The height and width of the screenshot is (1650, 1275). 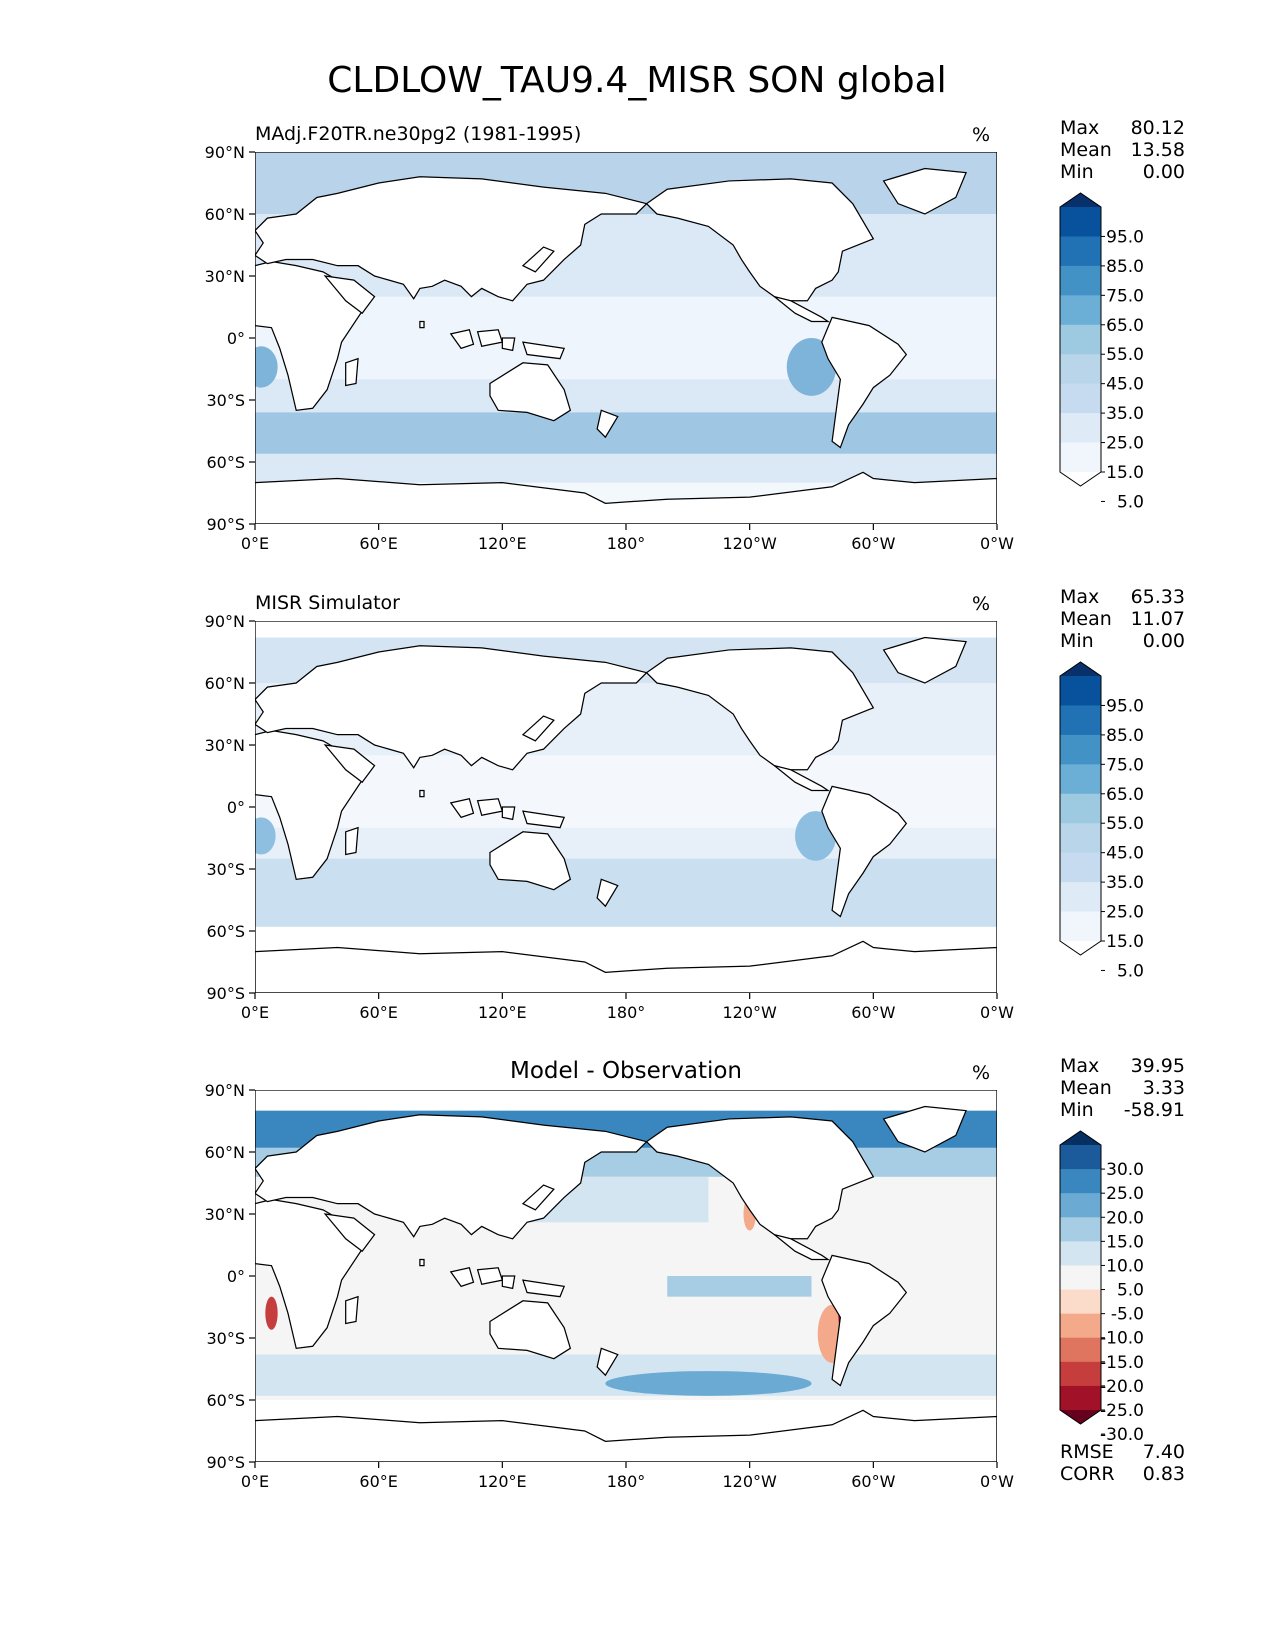 I want to click on stat-value: 80.12, so click(x=1158, y=128).